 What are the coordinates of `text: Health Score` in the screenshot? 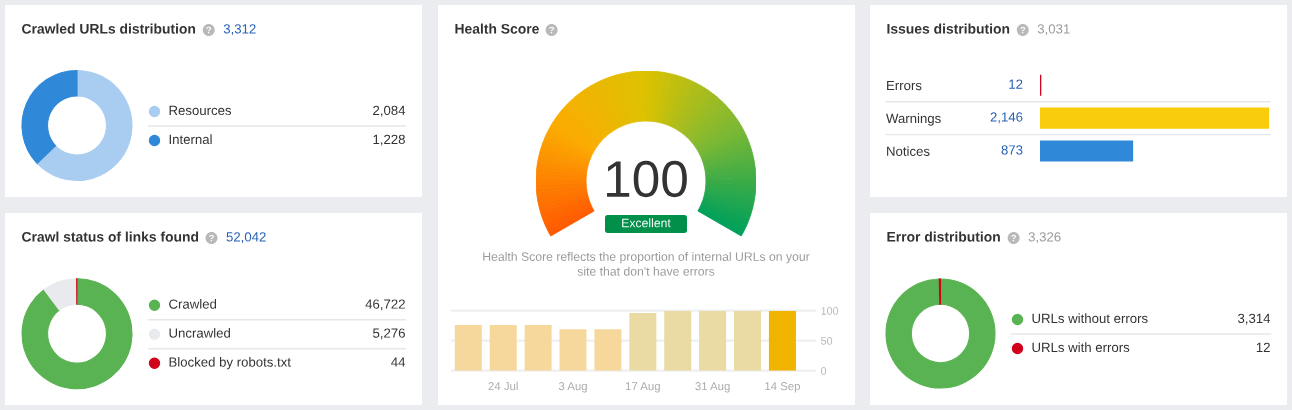 It's located at (497, 28).